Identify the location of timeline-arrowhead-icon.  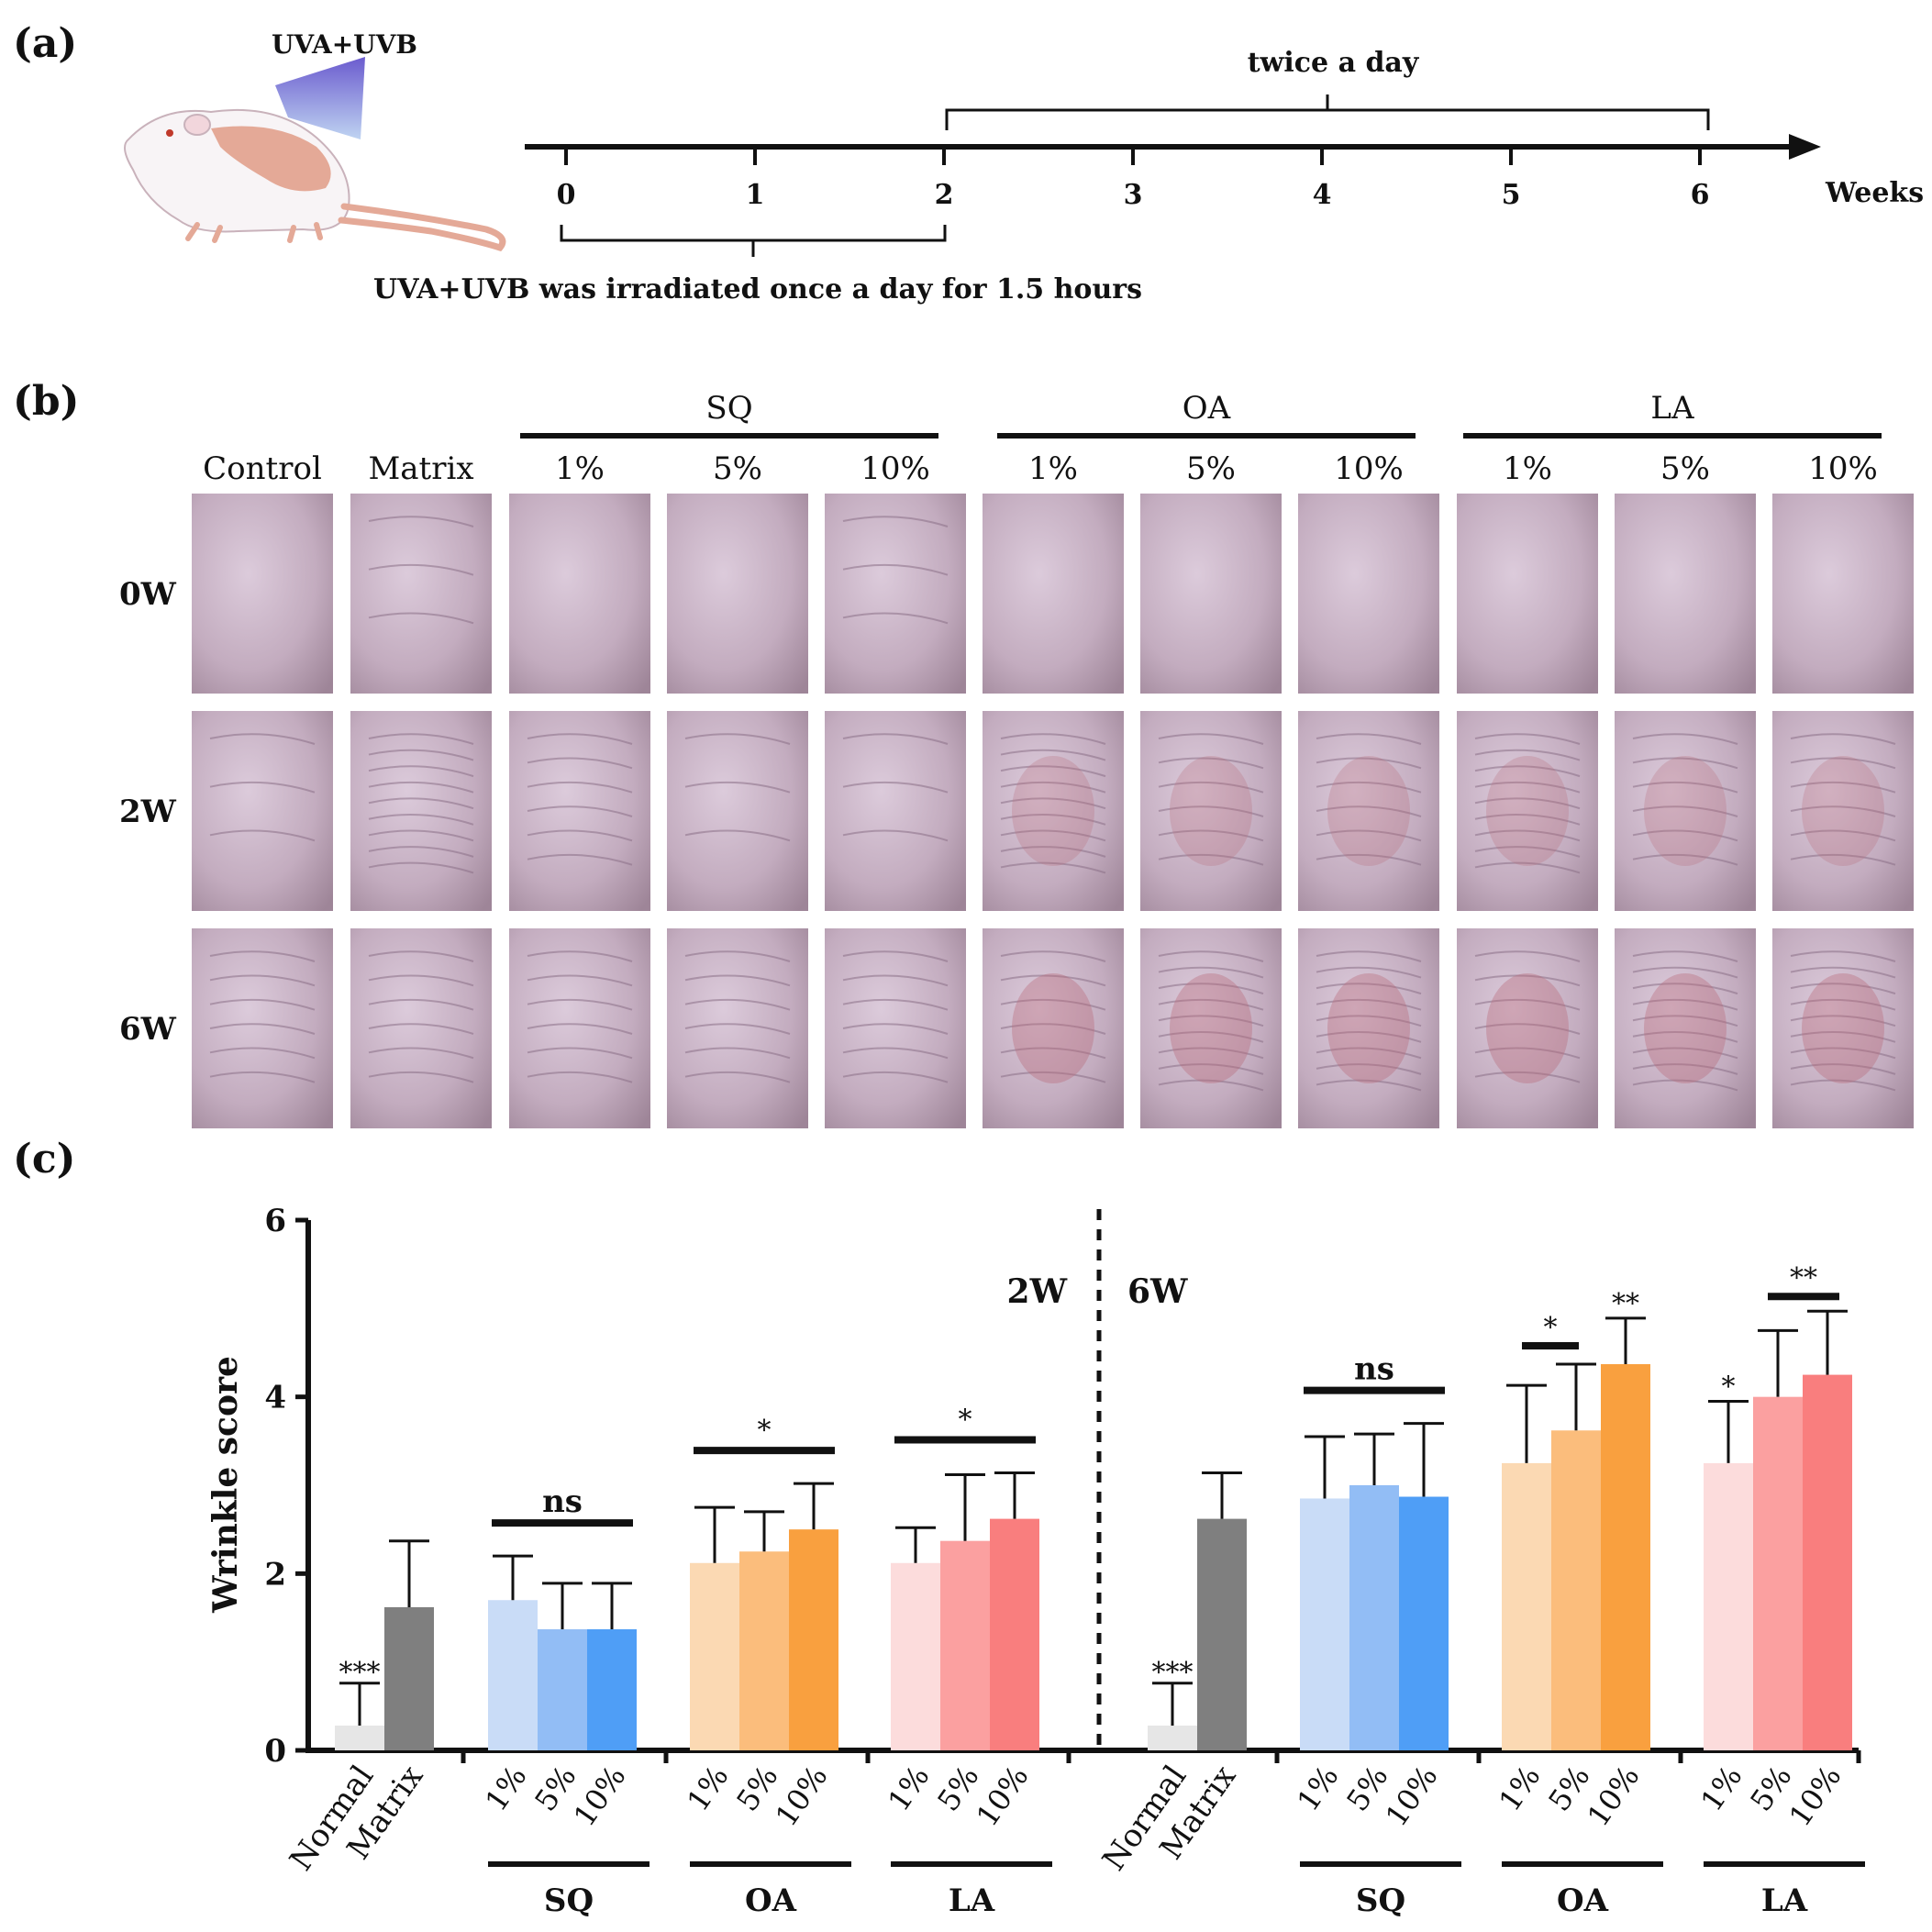
(1805, 147).